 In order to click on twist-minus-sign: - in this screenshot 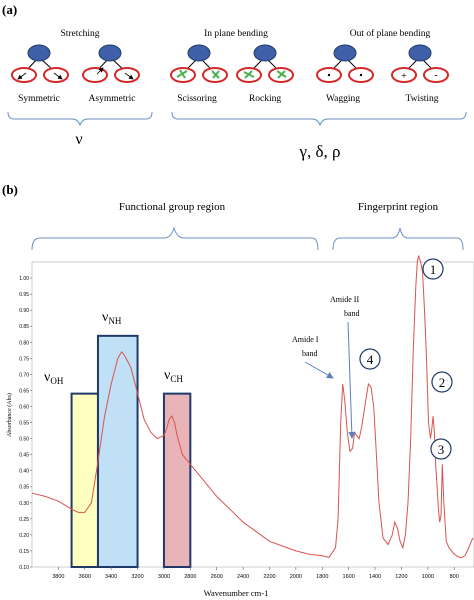, I will do `click(435, 75)`.